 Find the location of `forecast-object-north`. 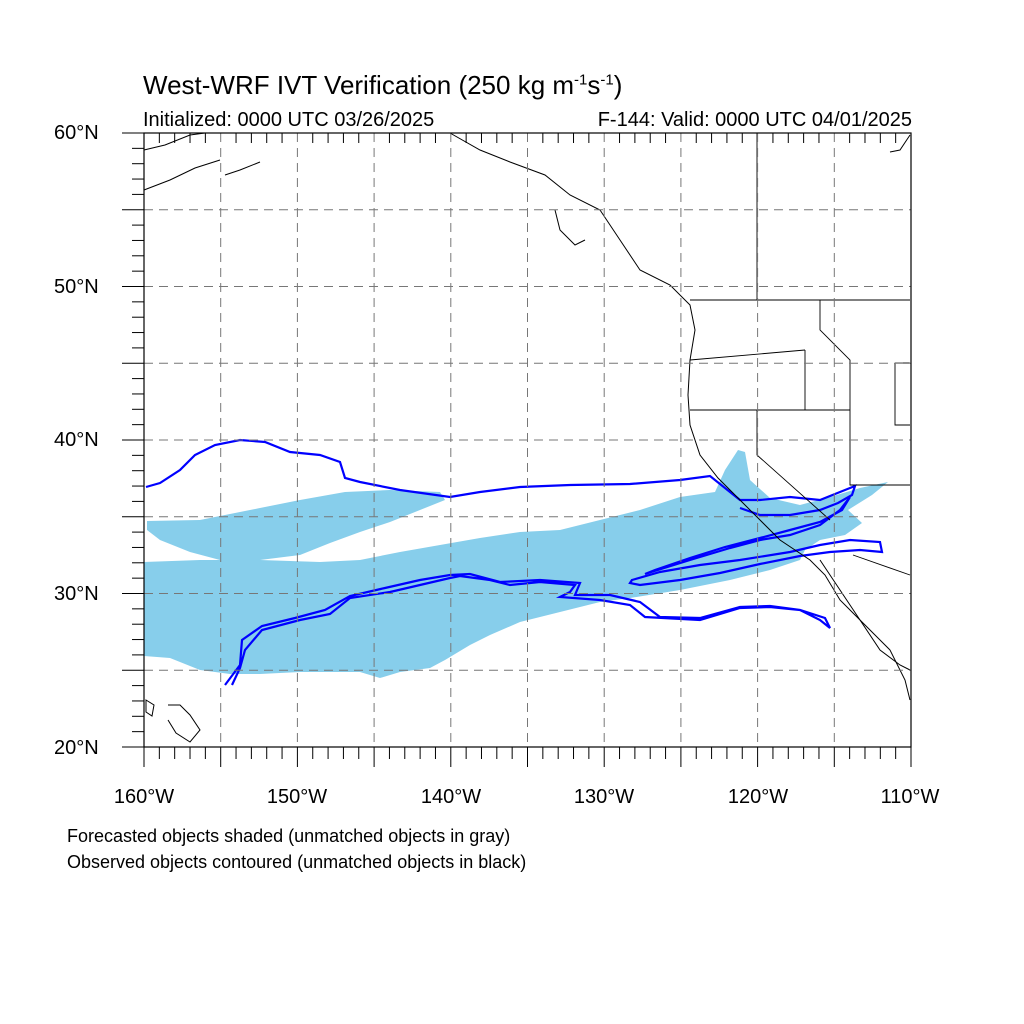

forecast-object-north is located at coordinates (296, 525).